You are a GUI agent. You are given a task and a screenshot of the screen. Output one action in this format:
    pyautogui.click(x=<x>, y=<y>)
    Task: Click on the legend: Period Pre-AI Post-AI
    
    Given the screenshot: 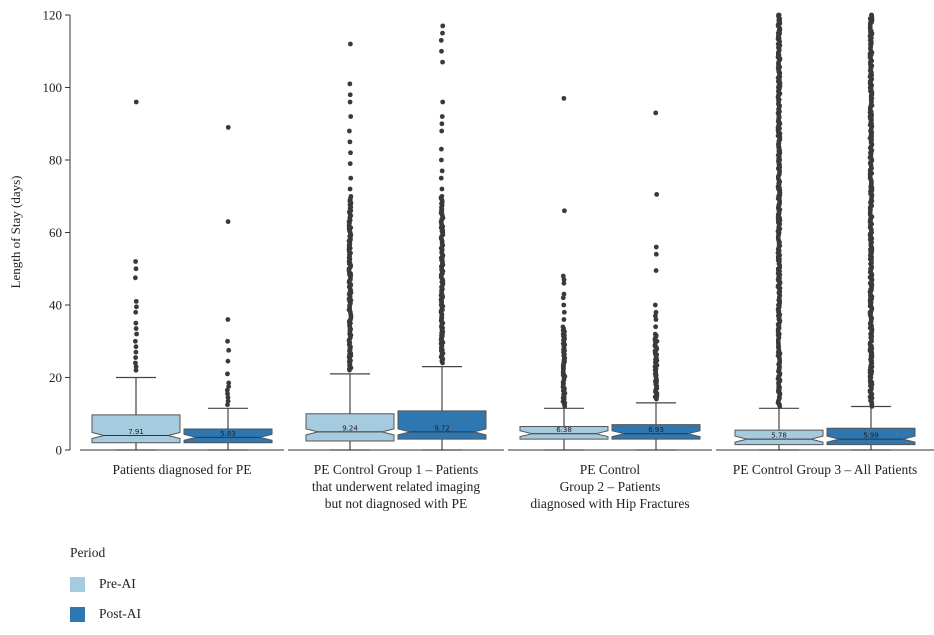 What is the action you would take?
    pyautogui.click(x=105, y=590)
    